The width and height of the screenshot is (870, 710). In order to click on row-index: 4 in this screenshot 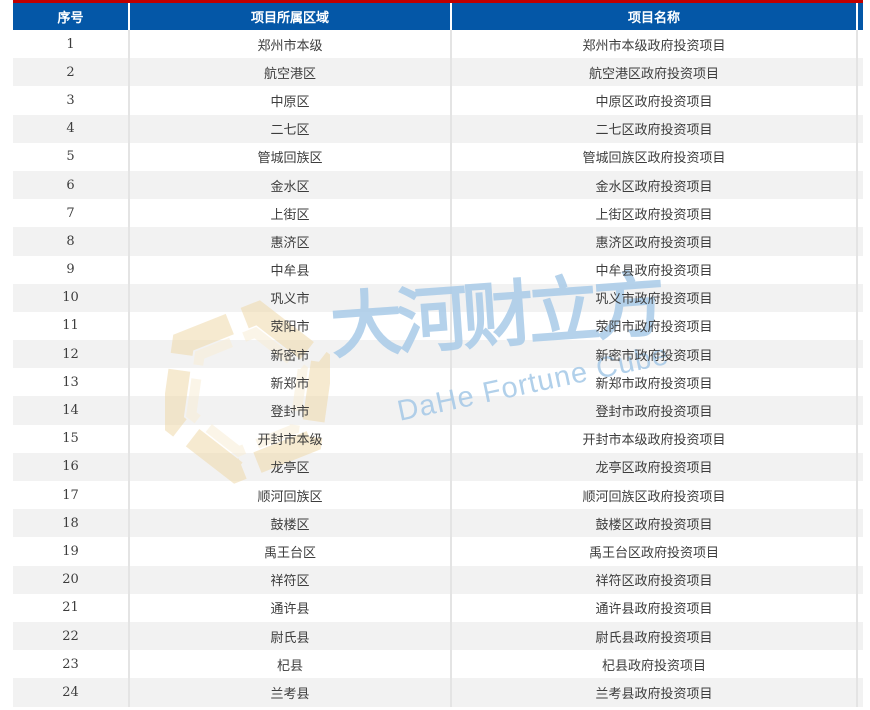, I will do `click(70, 129)`.